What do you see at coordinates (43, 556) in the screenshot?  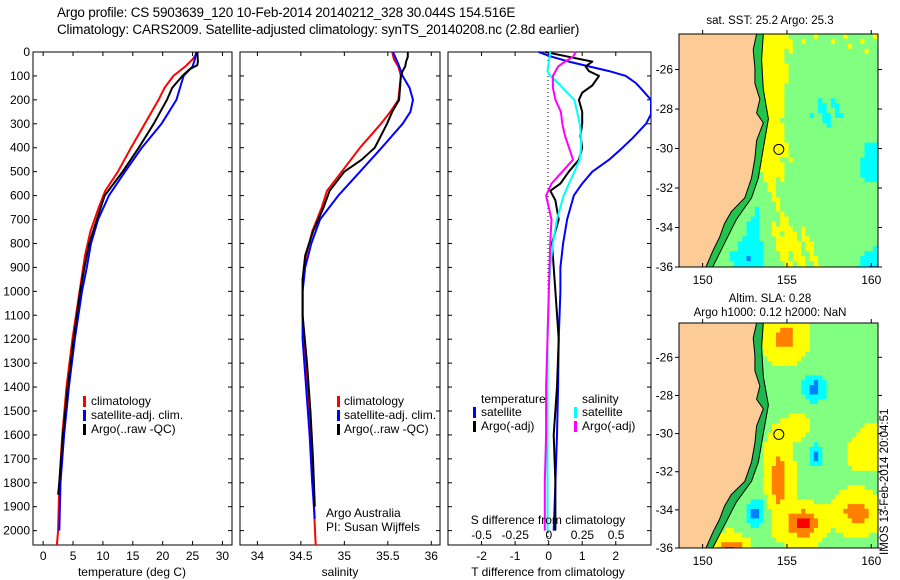 I see `x-tick-label: 0` at bounding box center [43, 556].